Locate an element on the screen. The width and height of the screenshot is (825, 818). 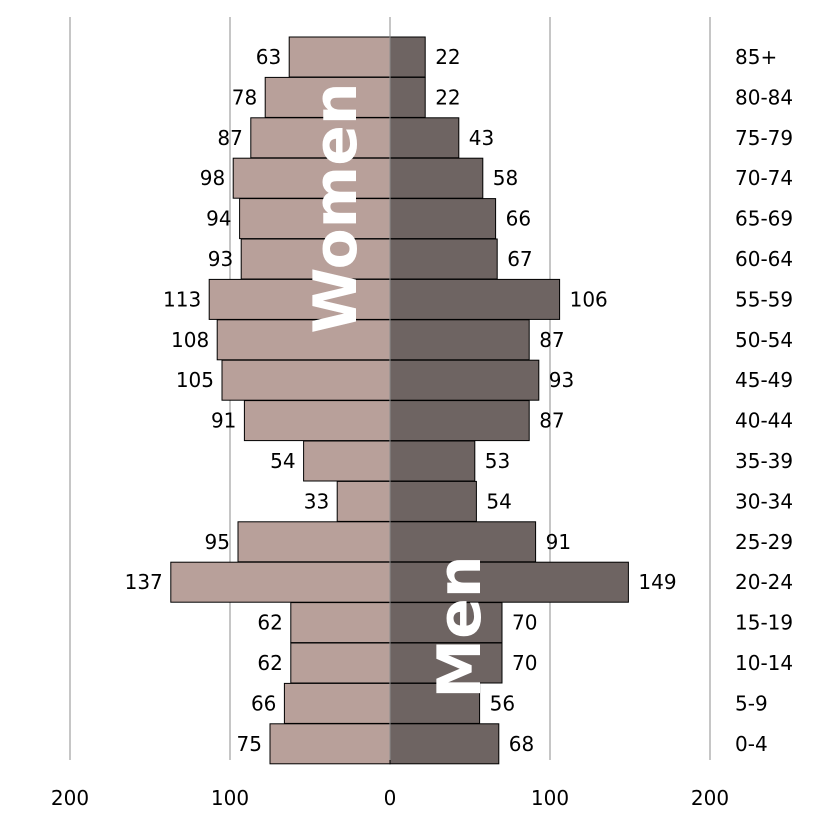
age-group-label: 25-29 is located at coordinates (764, 542).